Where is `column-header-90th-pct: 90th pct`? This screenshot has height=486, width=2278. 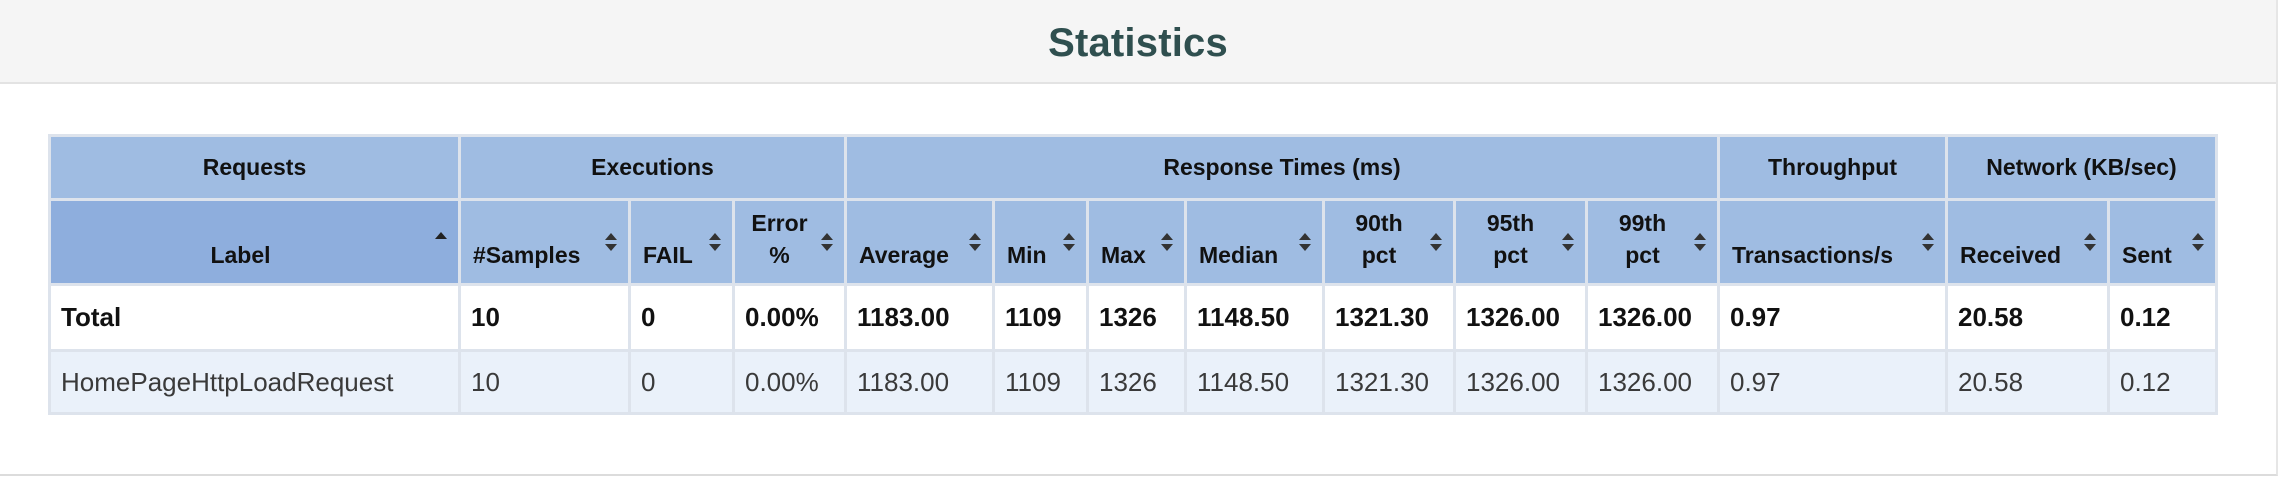
column-header-90th-pct: 90th pct is located at coordinates (1389, 242).